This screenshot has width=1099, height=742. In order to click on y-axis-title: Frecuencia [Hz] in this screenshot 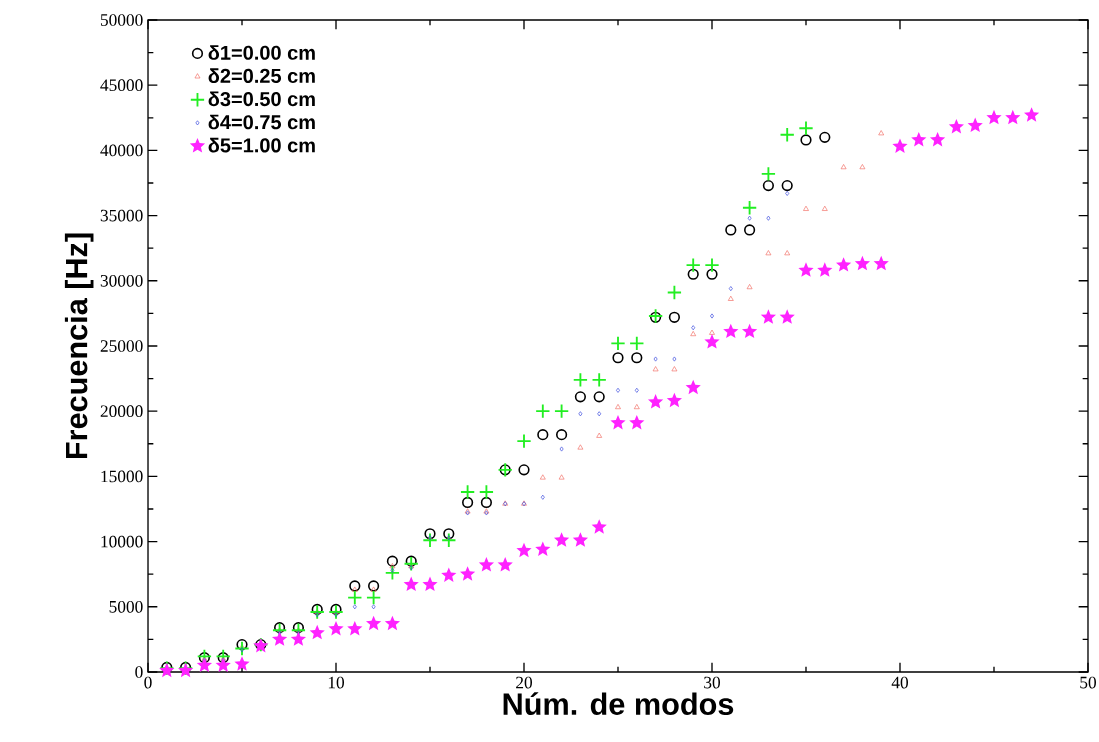, I will do `click(79, 346)`.